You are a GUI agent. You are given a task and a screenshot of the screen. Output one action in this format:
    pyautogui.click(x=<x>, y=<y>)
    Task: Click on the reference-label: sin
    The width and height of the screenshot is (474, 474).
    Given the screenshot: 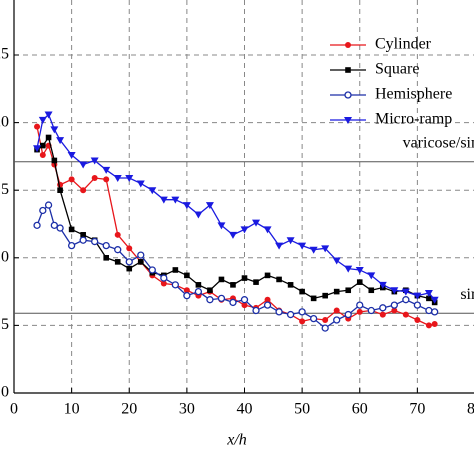 What is the action you would take?
    pyautogui.click(x=467, y=294)
    